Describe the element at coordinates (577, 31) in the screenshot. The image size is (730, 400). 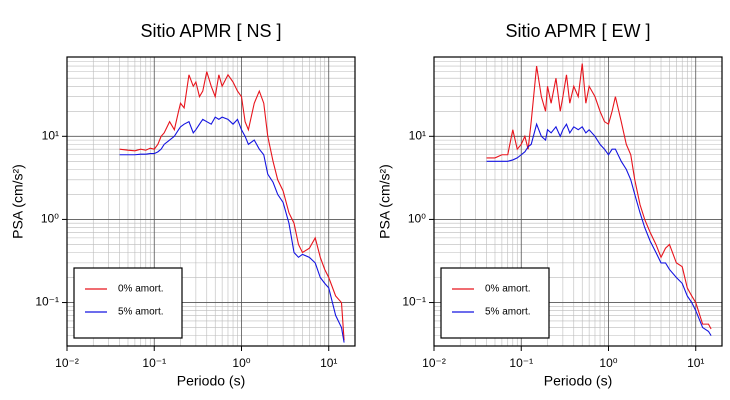
I see `chart-title: Sitio APMR [ EW ]` at that location.